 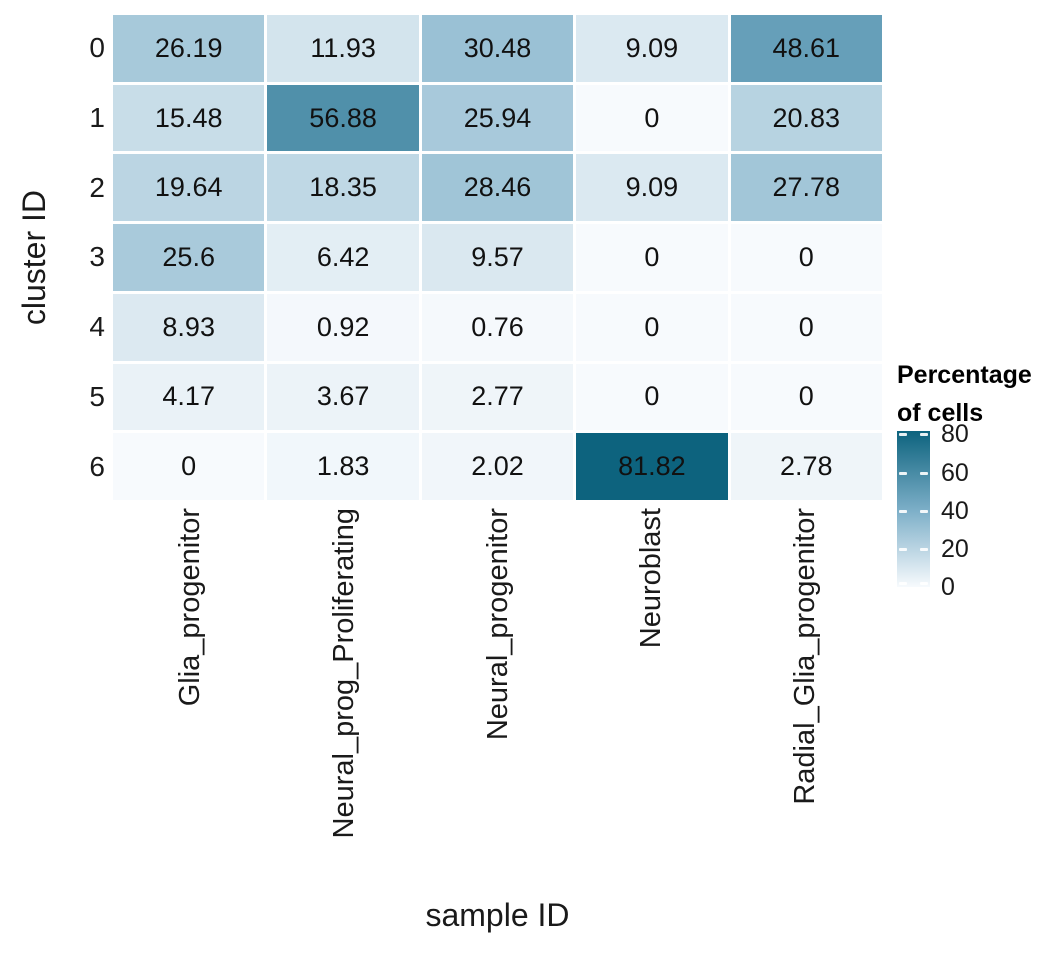 What do you see at coordinates (189, 327) in the screenshot?
I see `heatmap-cell: 8.93` at bounding box center [189, 327].